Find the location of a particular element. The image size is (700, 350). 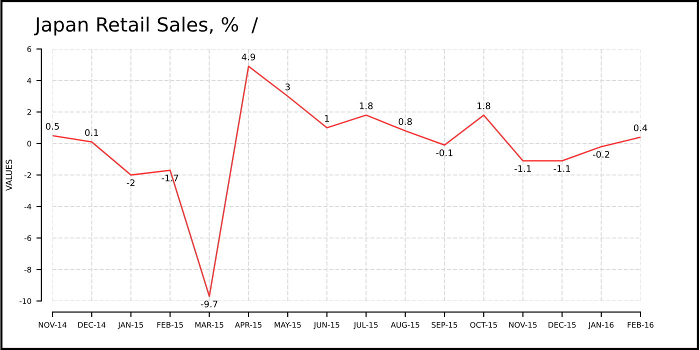

y-axis-title: VALUES is located at coordinates (9, 175).